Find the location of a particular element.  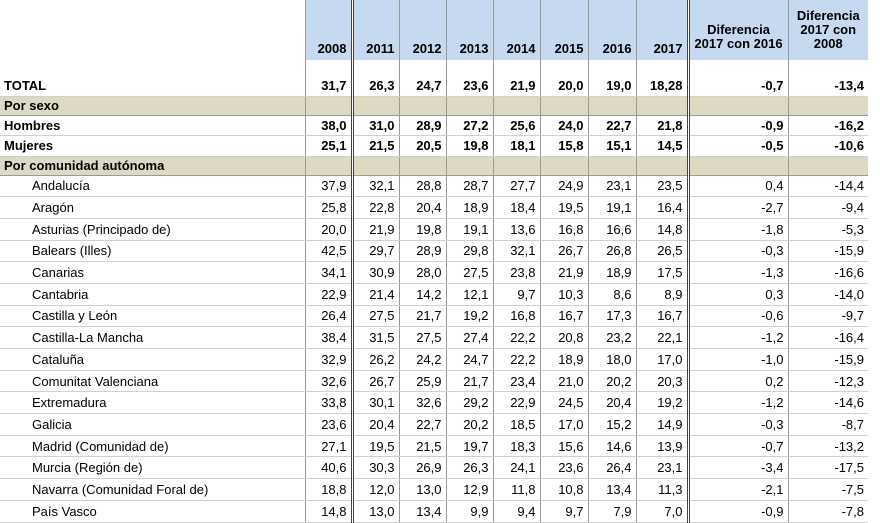

cell-value: 10,8 is located at coordinates (563, 489).